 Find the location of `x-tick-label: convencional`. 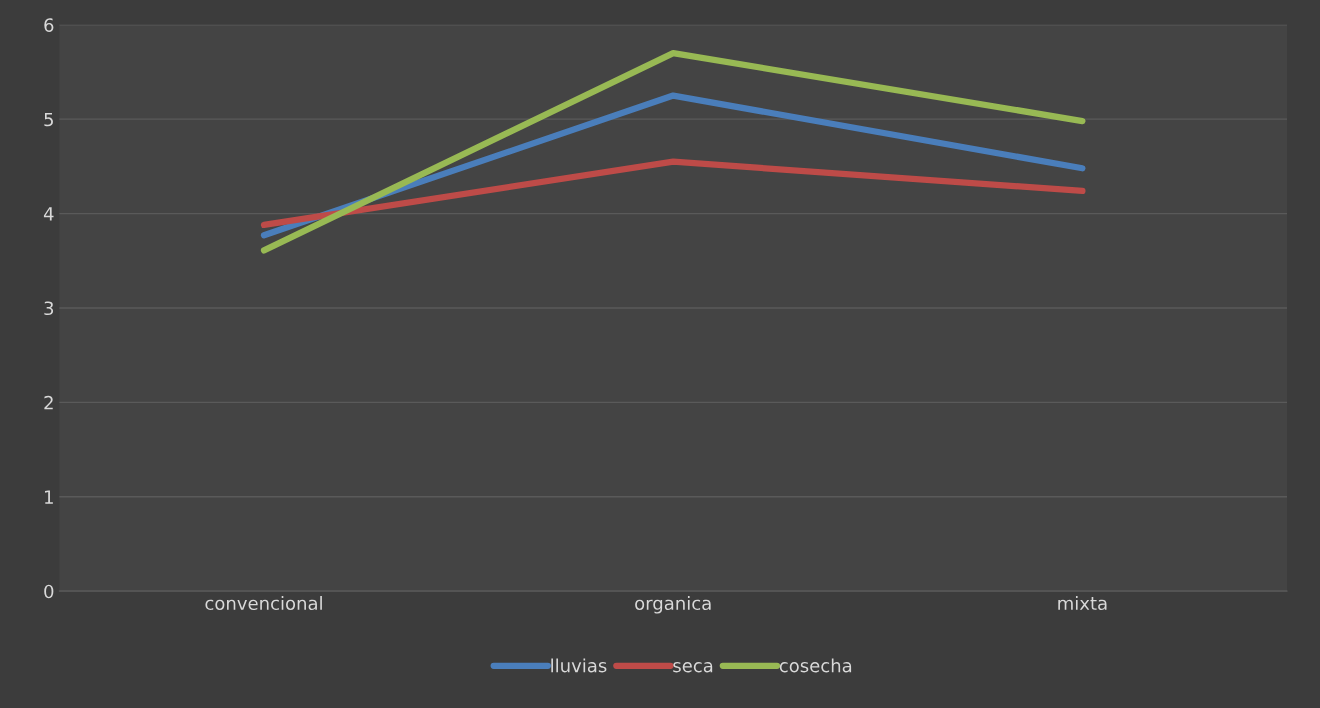

x-tick-label: convencional is located at coordinates (263, 603).